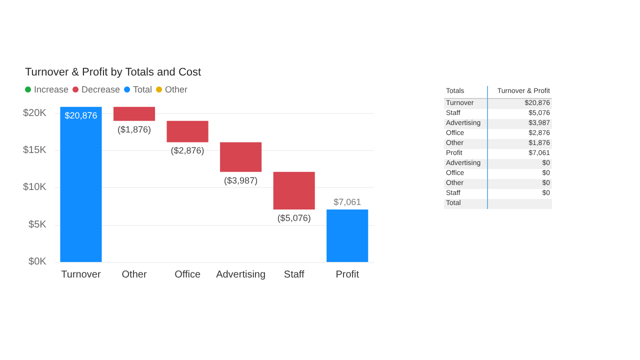 This screenshot has width=640, height=360. I want to click on y-tick-label: $0K, so click(37, 262).